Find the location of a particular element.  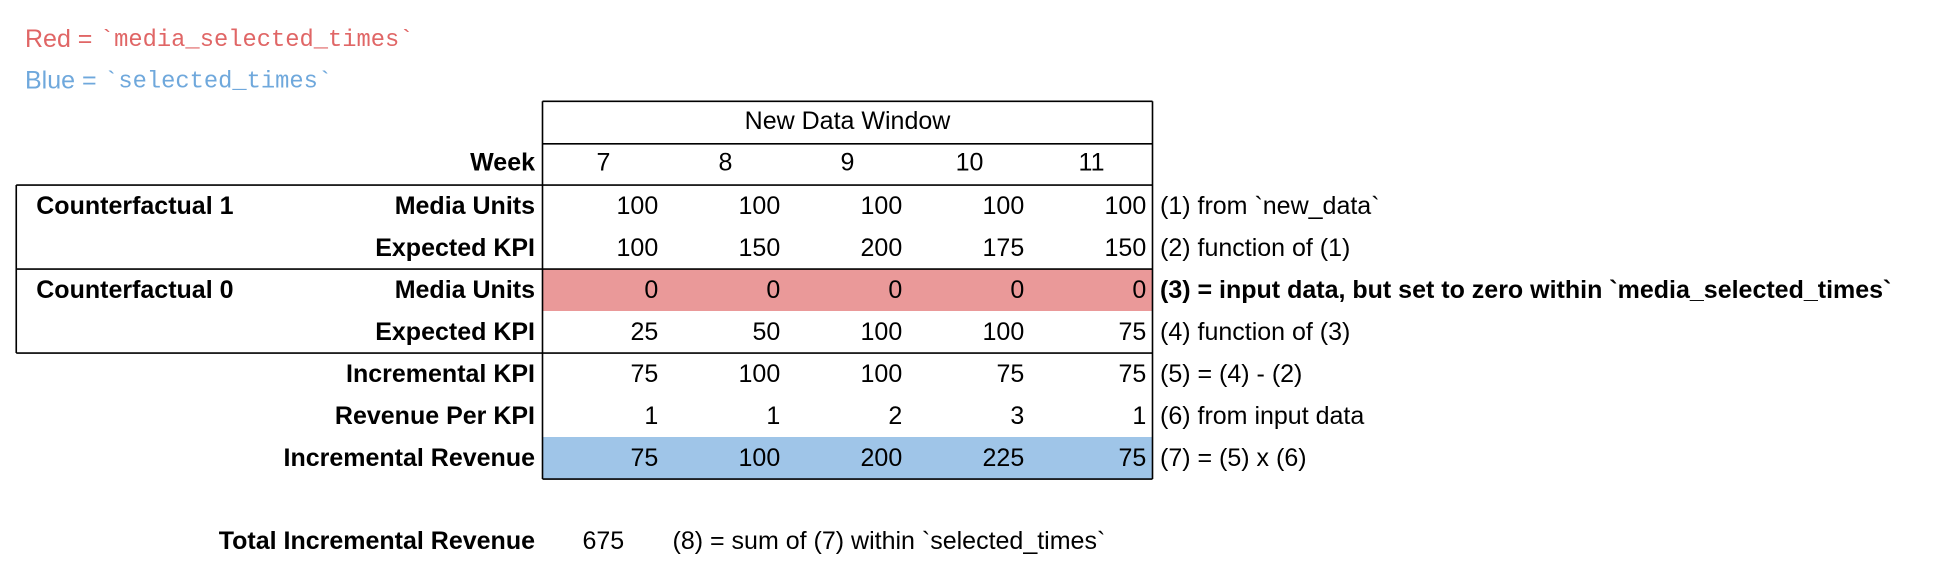

row-note: (7) = (5) x (6) is located at coordinates (1233, 458).